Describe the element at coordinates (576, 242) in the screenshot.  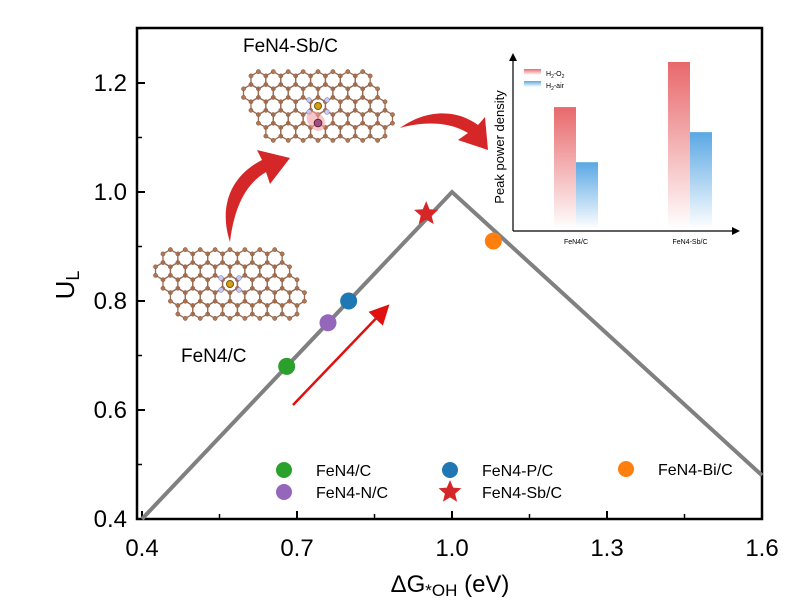
I see `inset-category-label: FeN4/C` at that location.